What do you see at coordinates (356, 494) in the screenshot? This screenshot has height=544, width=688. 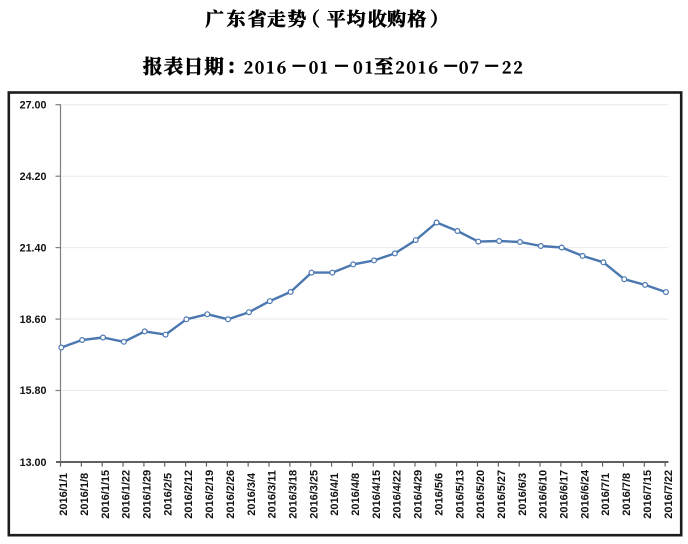 I see `svg-text: 2016/4/8` at bounding box center [356, 494].